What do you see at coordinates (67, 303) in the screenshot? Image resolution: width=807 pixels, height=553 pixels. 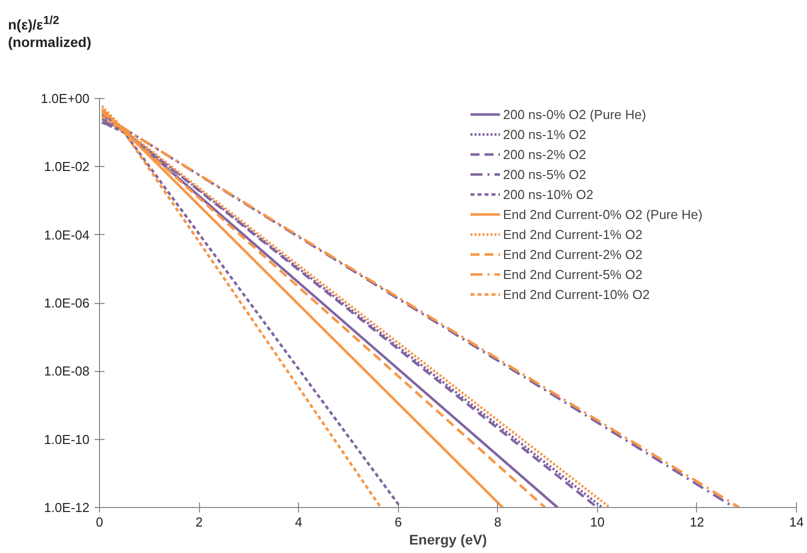 I see `y-tick-label: 1.0E-06` at bounding box center [67, 303].